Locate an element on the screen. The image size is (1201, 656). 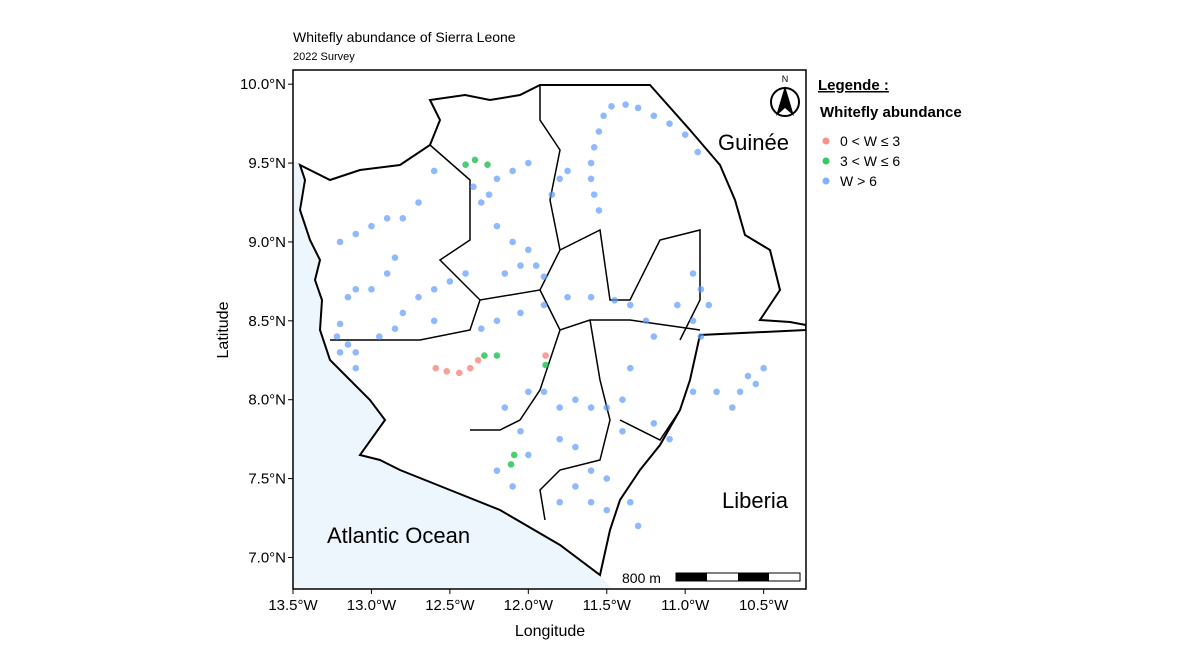
place-label: Liberia is located at coordinates (755, 500).